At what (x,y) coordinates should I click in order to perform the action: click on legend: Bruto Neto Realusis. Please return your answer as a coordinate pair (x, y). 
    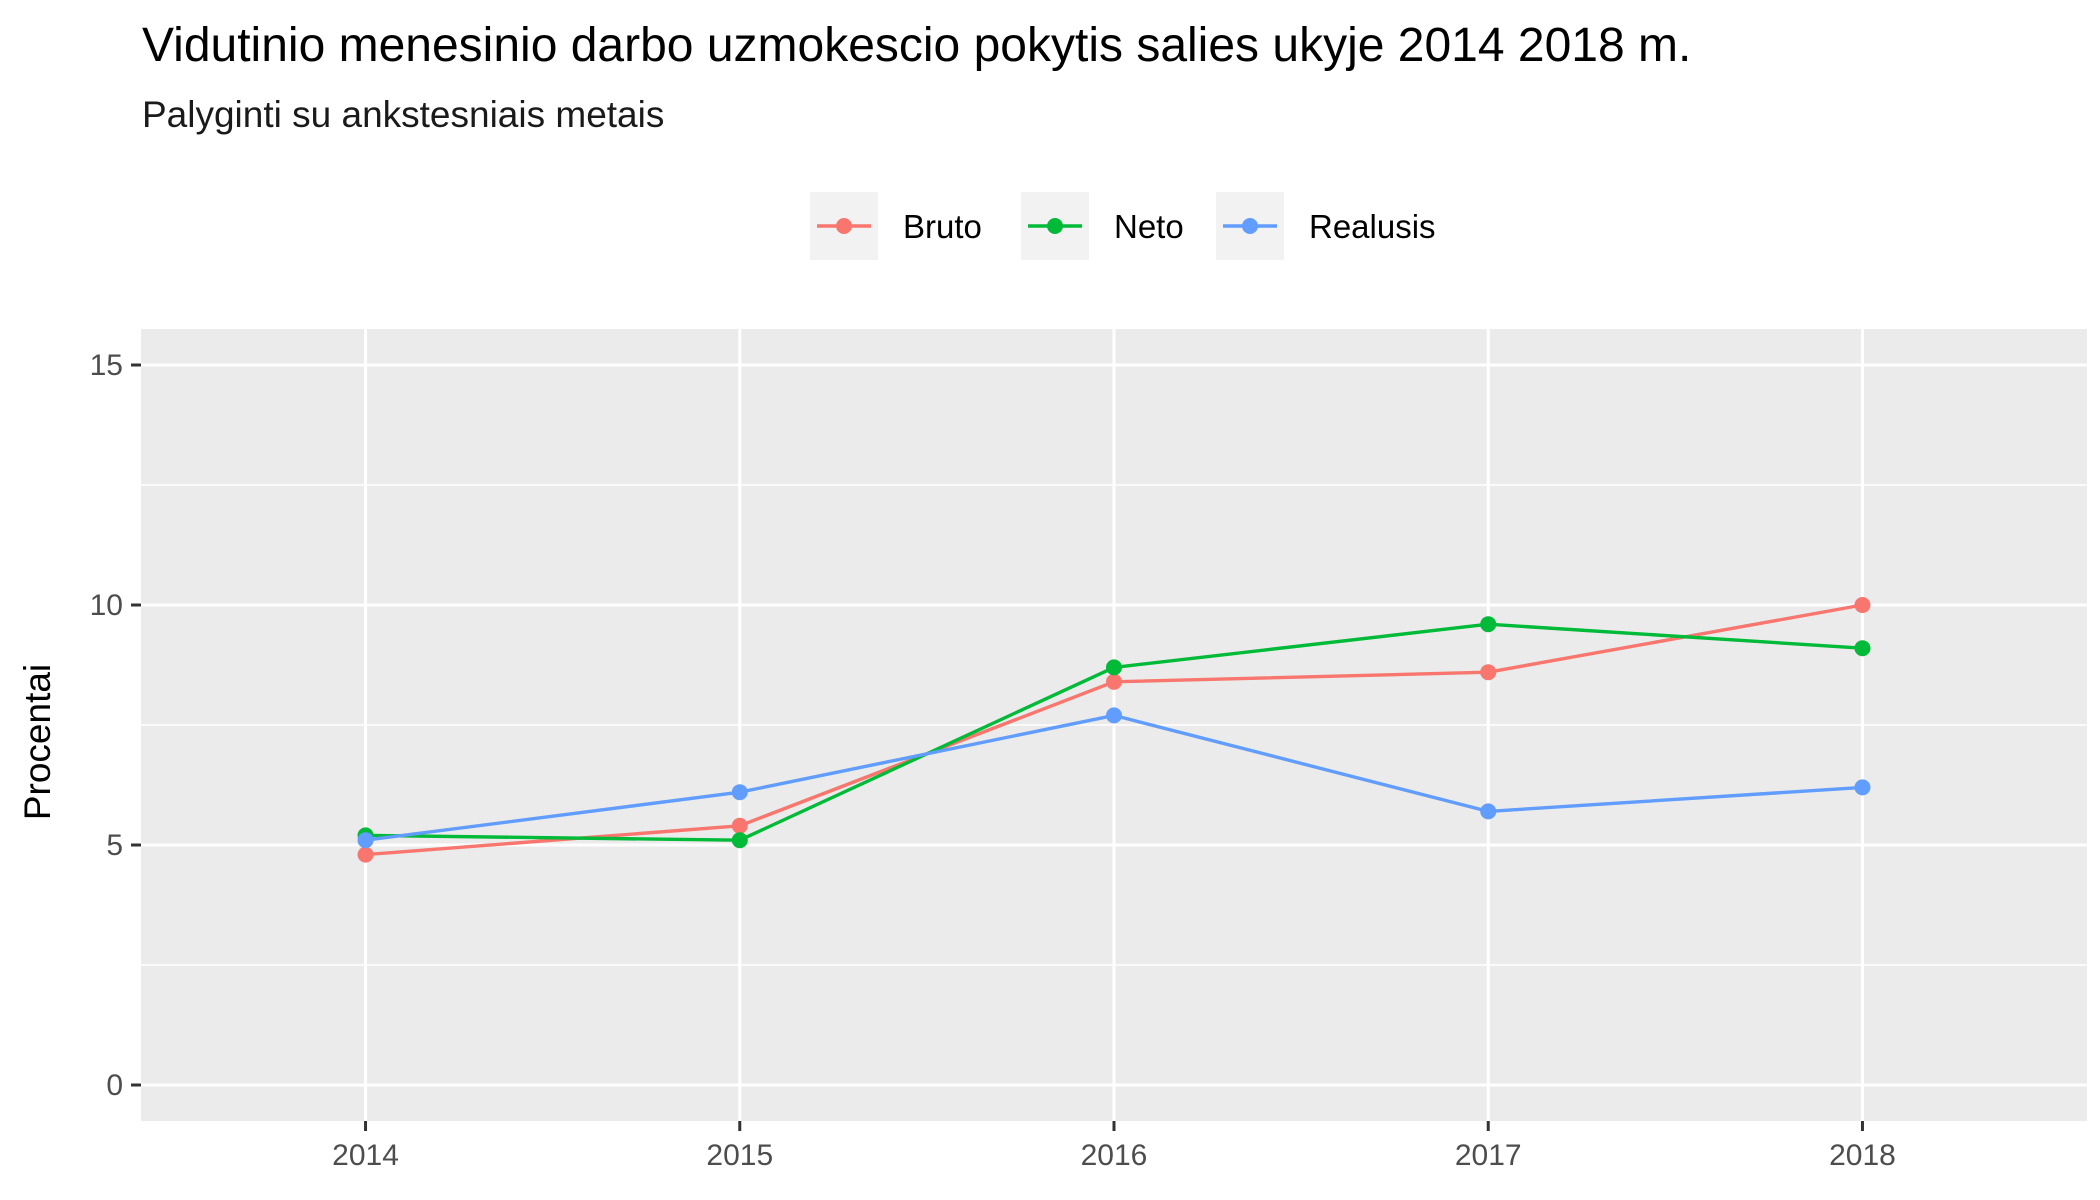
    Looking at the image, I should click on (1123, 226).